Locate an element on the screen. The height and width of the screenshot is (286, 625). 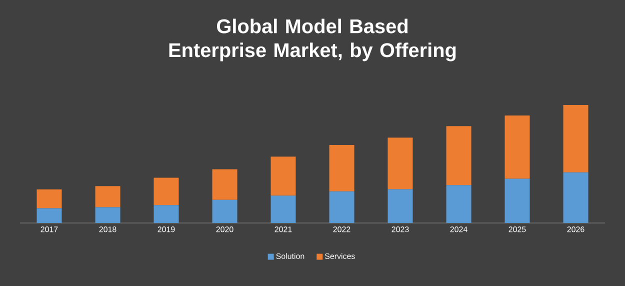
chart-title: Global Model Based Enterprise Market, by Offering is located at coordinates (312, 40).